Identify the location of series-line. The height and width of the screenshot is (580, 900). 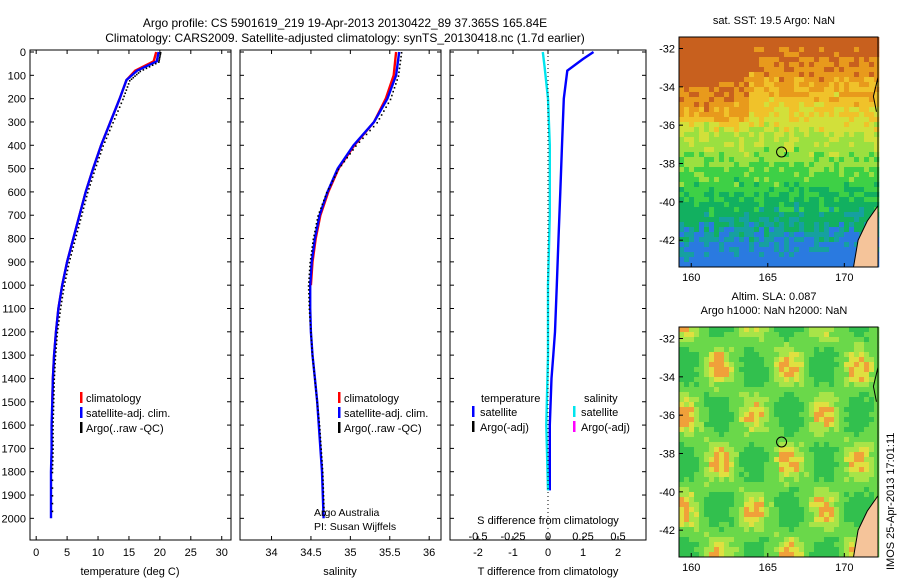
(355, 285).